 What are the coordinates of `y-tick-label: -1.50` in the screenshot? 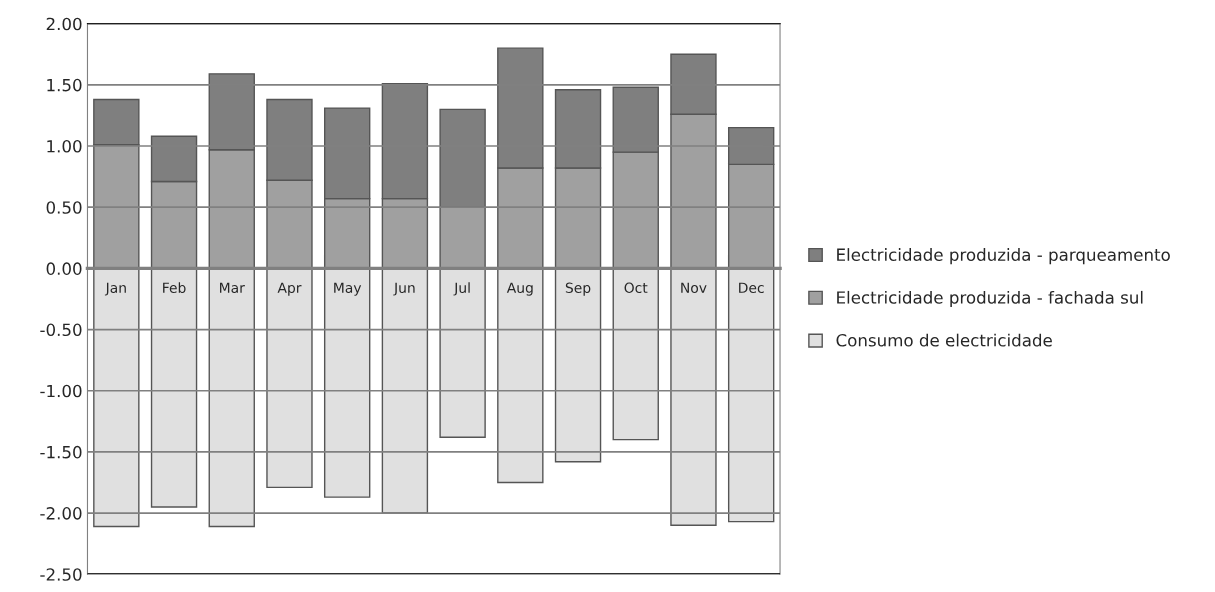 It's located at (61, 452).